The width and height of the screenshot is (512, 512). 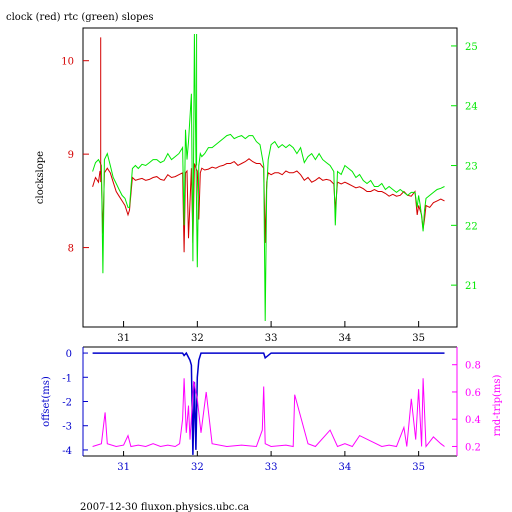 What do you see at coordinates (71, 249) in the screenshot?
I see `y-tick-label-left: 8` at bounding box center [71, 249].